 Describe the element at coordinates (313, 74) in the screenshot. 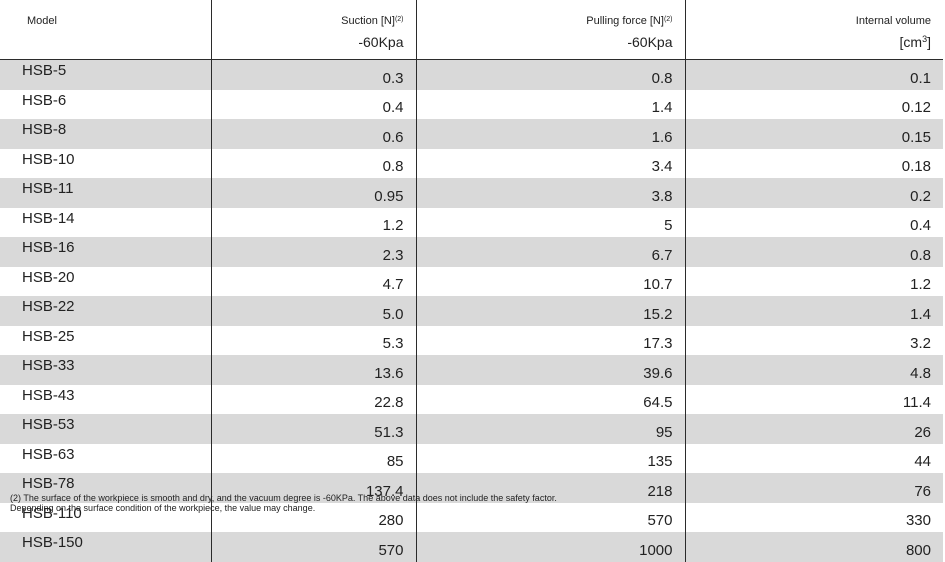

I see `suction-cell: 0.3` at that location.